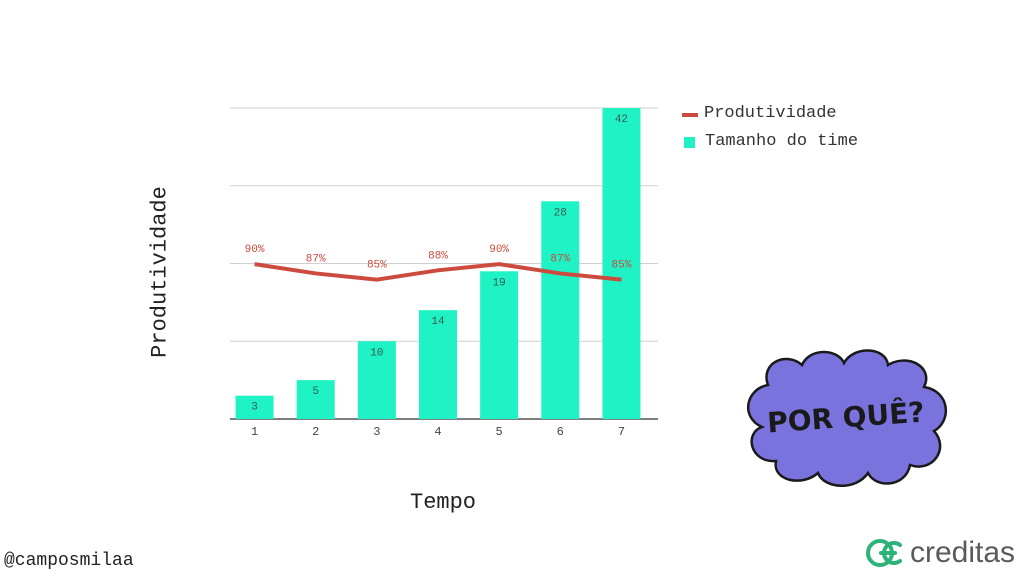  I want to click on legend: Produtividade Tamanho do time, so click(773, 132).